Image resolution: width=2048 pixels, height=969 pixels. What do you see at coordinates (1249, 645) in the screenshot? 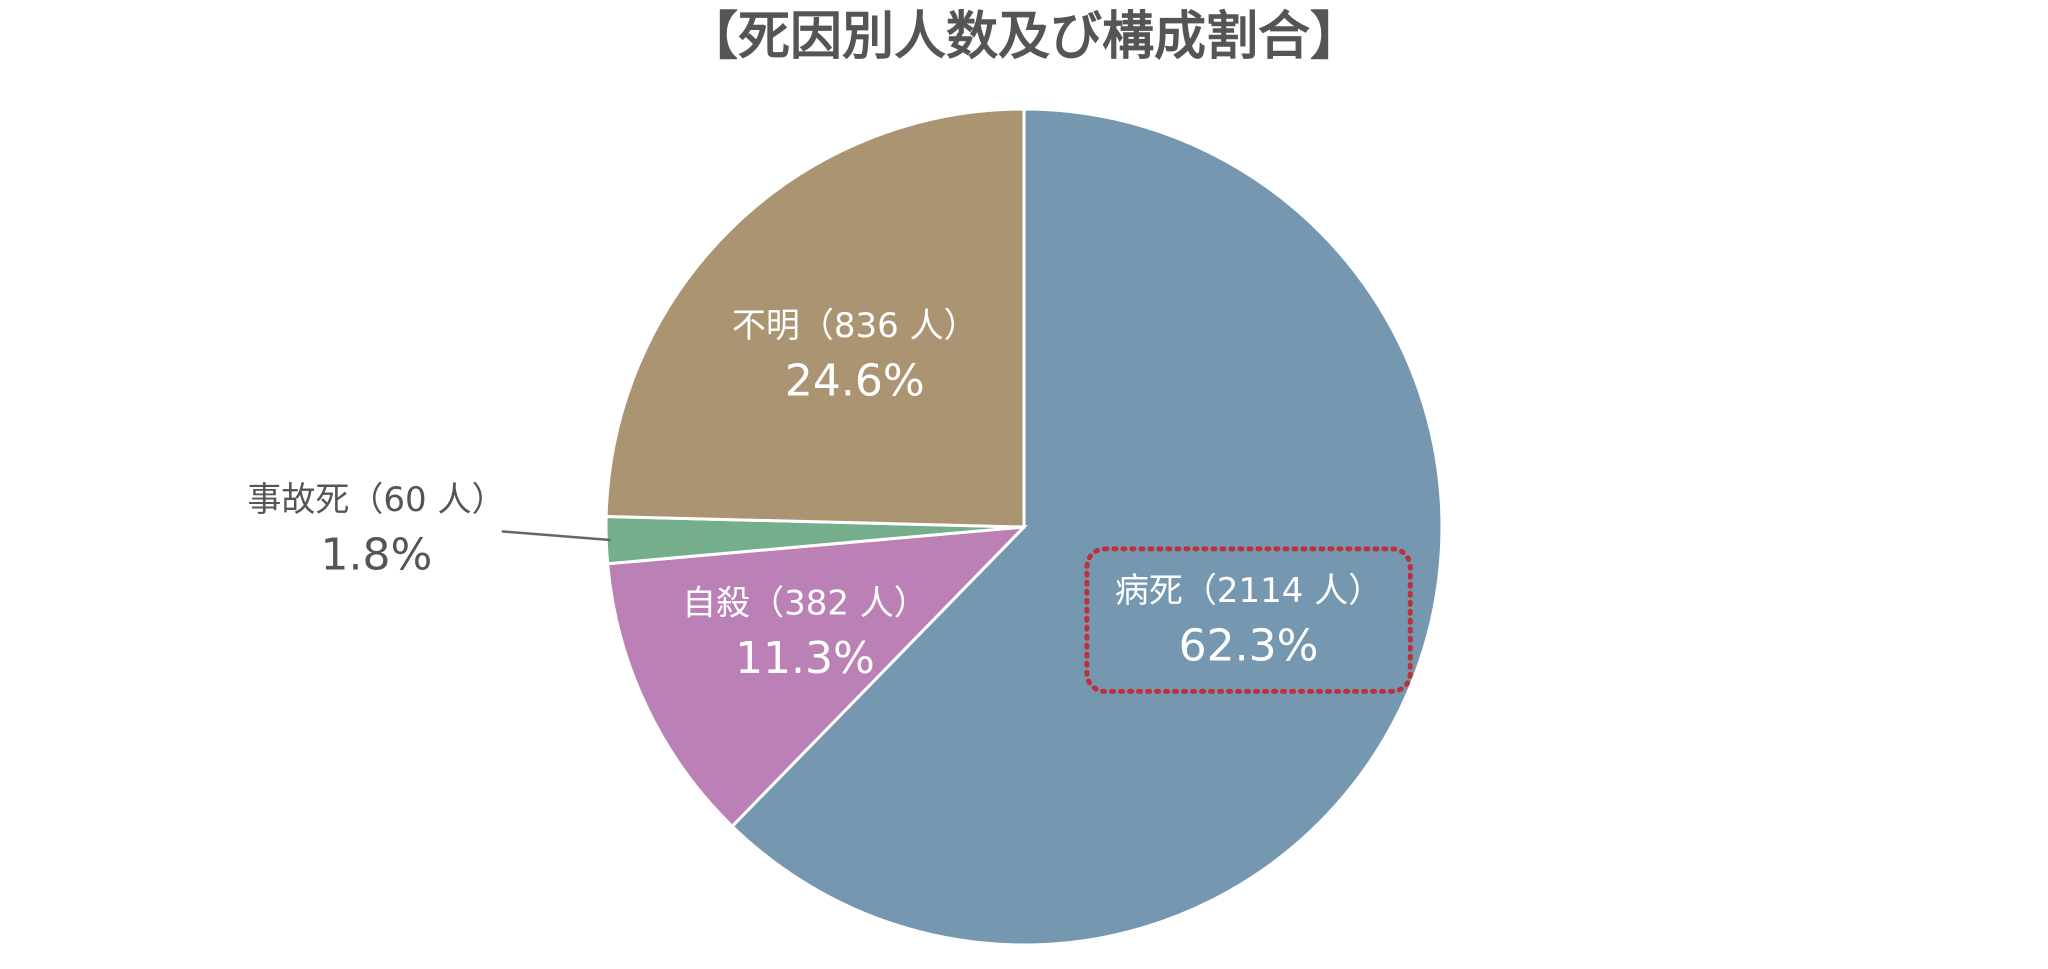
I see `slice-value-label: 62.3%` at bounding box center [1249, 645].